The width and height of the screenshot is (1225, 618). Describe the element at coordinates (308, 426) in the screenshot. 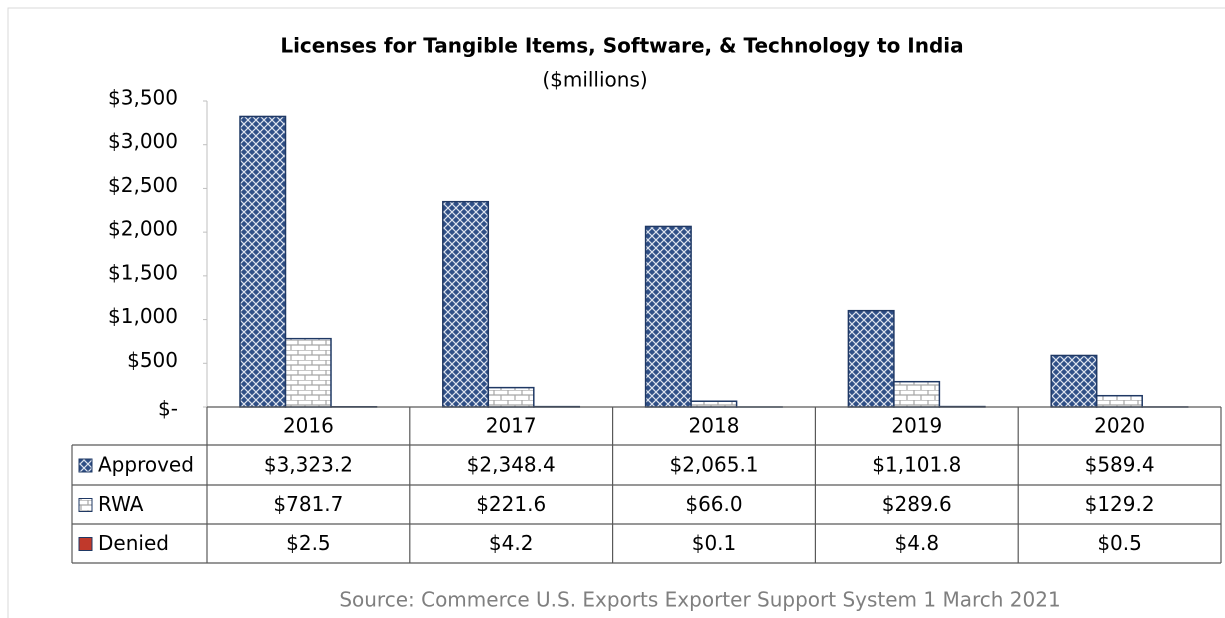

I see `x-tick-label: 2016` at that location.